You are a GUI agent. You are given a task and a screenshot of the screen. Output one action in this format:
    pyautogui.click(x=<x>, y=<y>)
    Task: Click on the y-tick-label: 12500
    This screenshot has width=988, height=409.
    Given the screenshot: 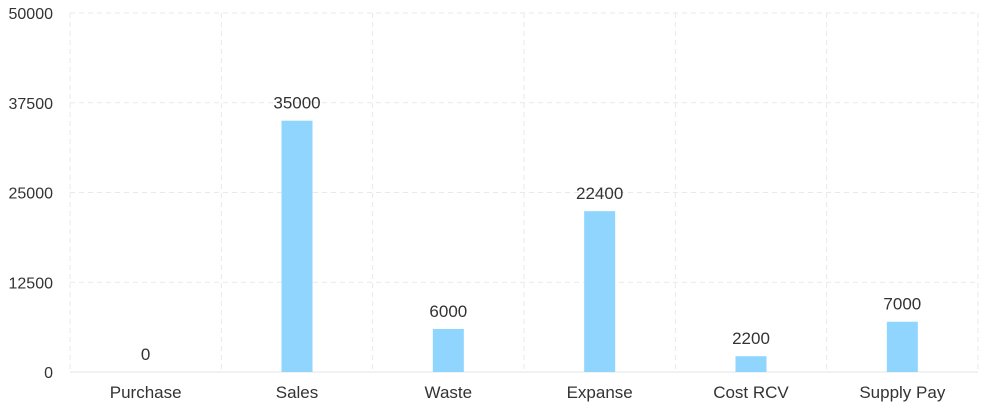 What is the action you would take?
    pyautogui.click(x=31, y=283)
    